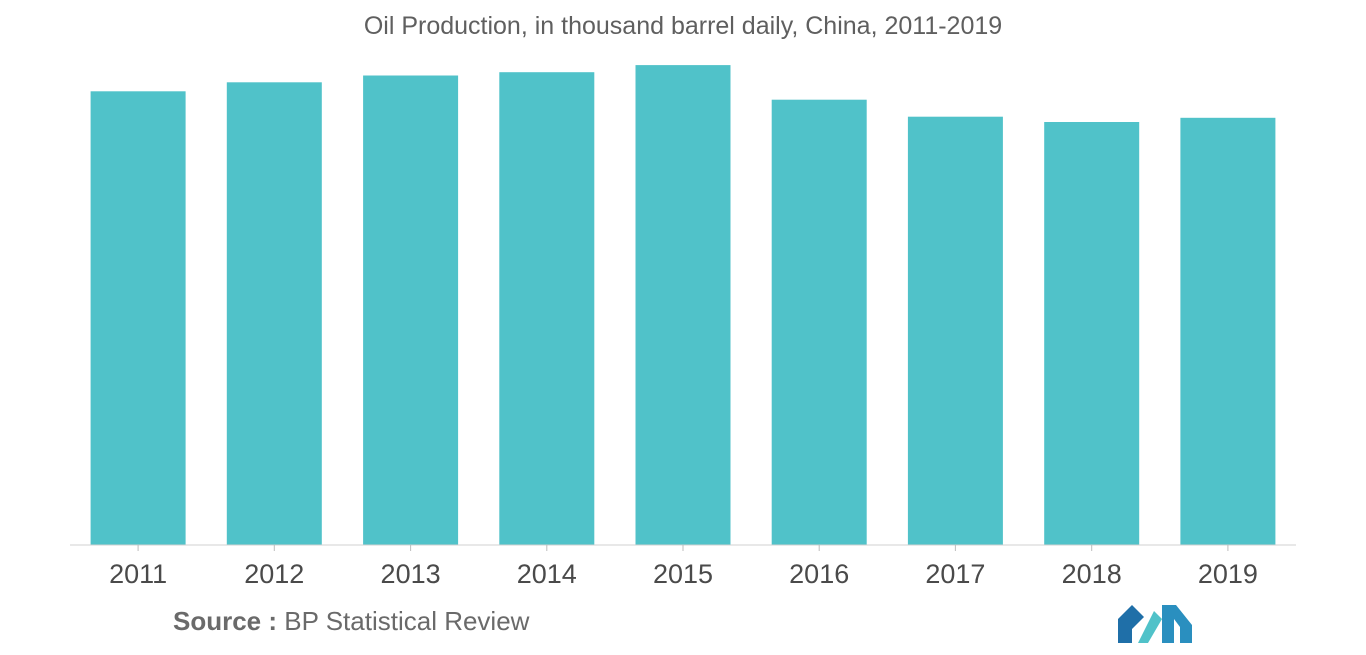 The width and height of the screenshot is (1366, 655). What do you see at coordinates (955, 330) in the screenshot?
I see `bar-2017` at bounding box center [955, 330].